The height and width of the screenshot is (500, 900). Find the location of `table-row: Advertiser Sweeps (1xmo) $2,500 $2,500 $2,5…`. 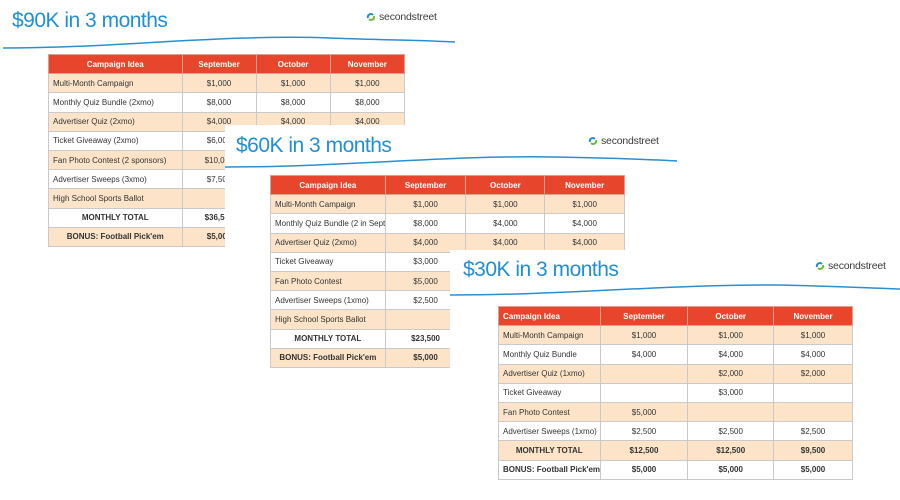

table-row: Advertiser Sweeps (1xmo) $2,500 $2,500 $2,5… is located at coordinates (675, 431).